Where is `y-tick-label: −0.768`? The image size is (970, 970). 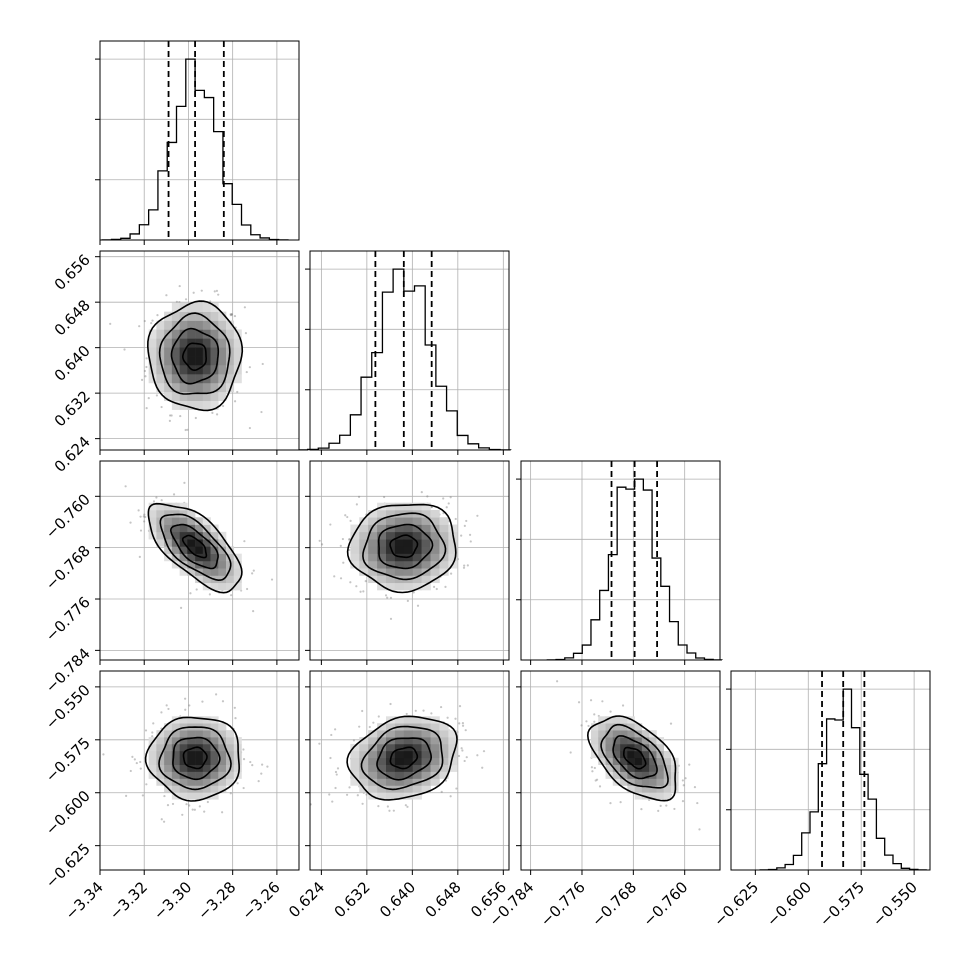 y-tick-label: −0.768 is located at coordinates (68, 568).